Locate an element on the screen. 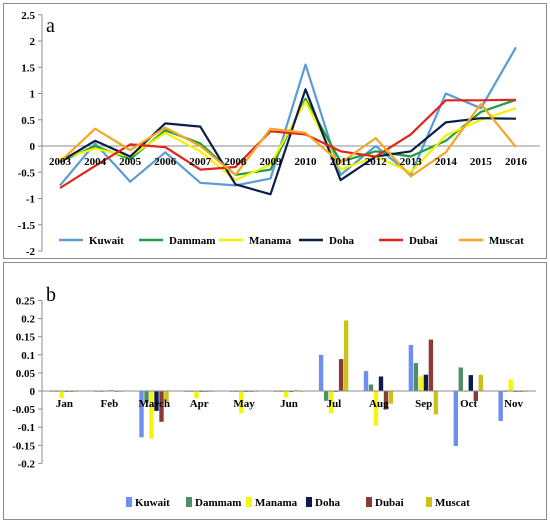 The height and width of the screenshot is (524, 550). bar-manama-jul is located at coordinates (331, 402).